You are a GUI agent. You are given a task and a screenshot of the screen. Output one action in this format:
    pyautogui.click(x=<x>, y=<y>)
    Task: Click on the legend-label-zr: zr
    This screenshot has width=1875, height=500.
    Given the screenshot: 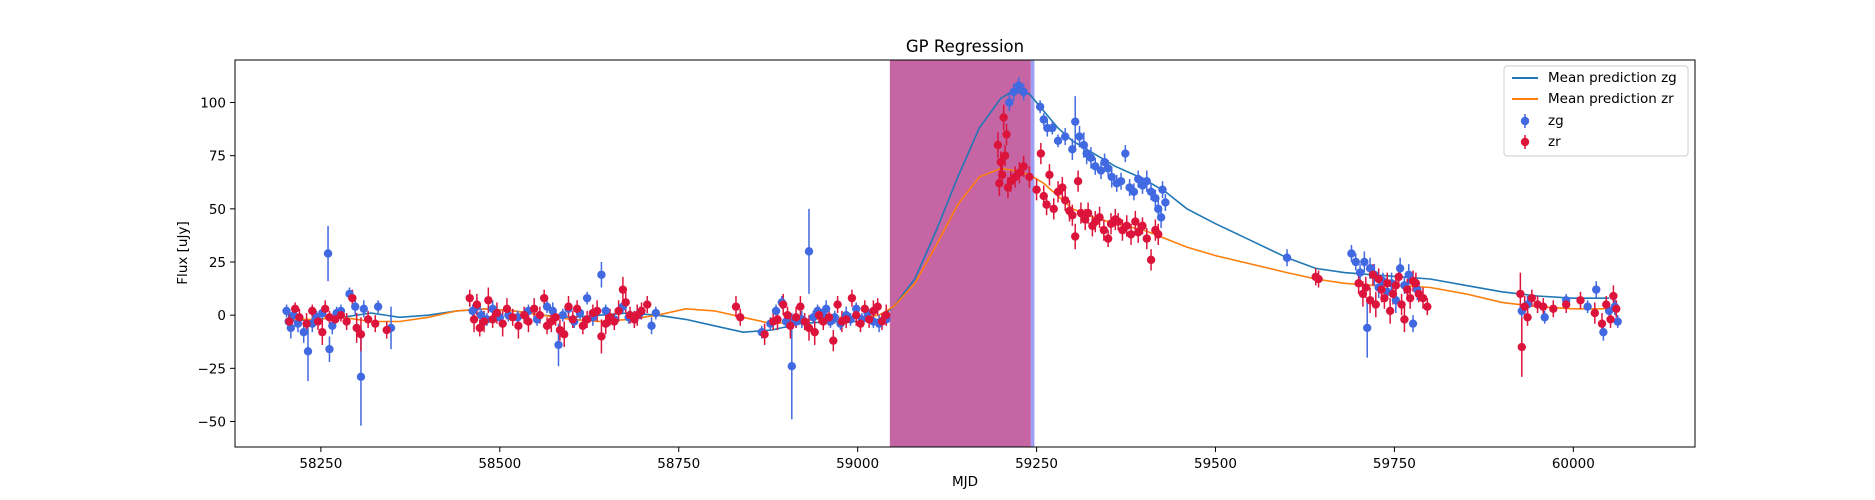 What is the action you would take?
    pyautogui.click(x=1554, y=142)
    